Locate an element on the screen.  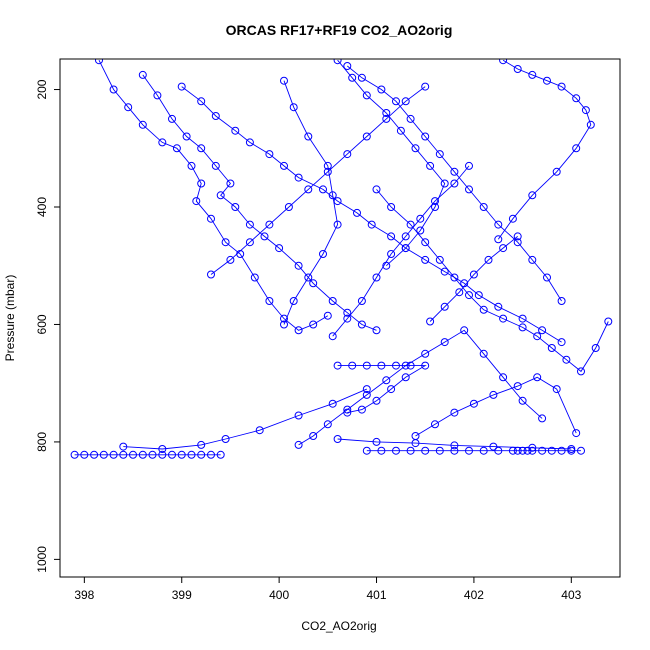
y-tick-label: 400 is located at coordinates (42, 207).